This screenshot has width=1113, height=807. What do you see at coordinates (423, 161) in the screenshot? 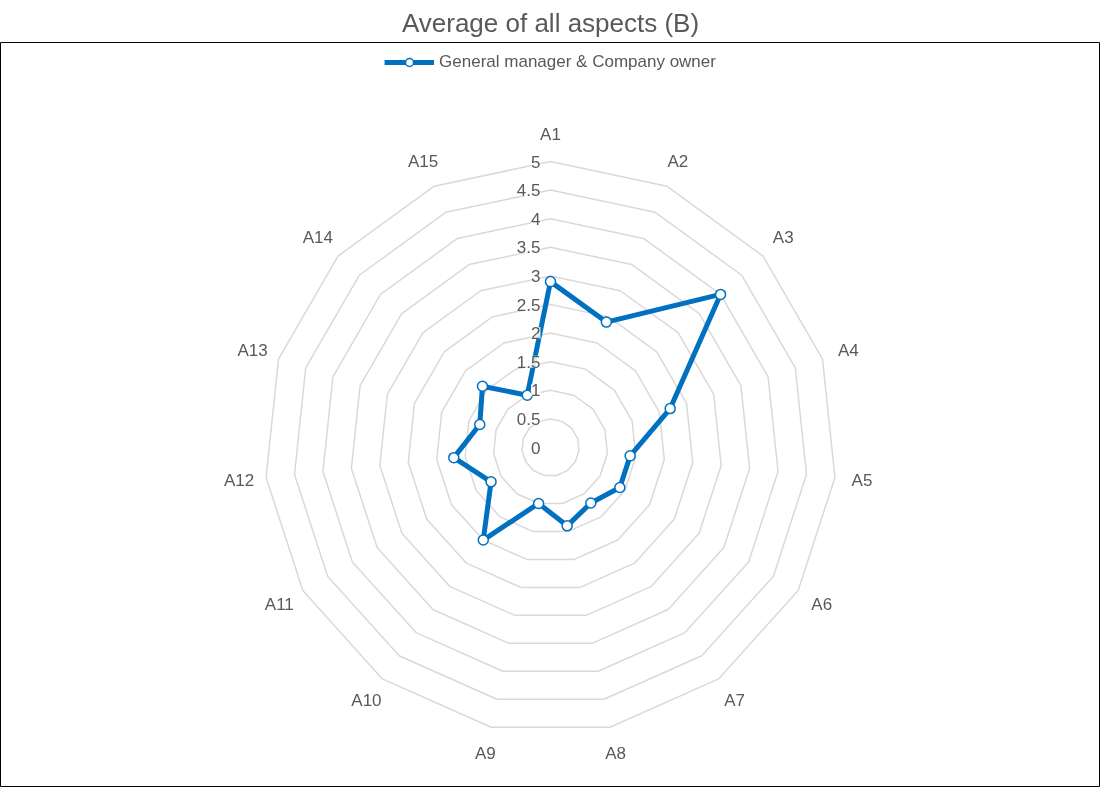
I see `spoke-label: A15` at bounding box center [423, 161].